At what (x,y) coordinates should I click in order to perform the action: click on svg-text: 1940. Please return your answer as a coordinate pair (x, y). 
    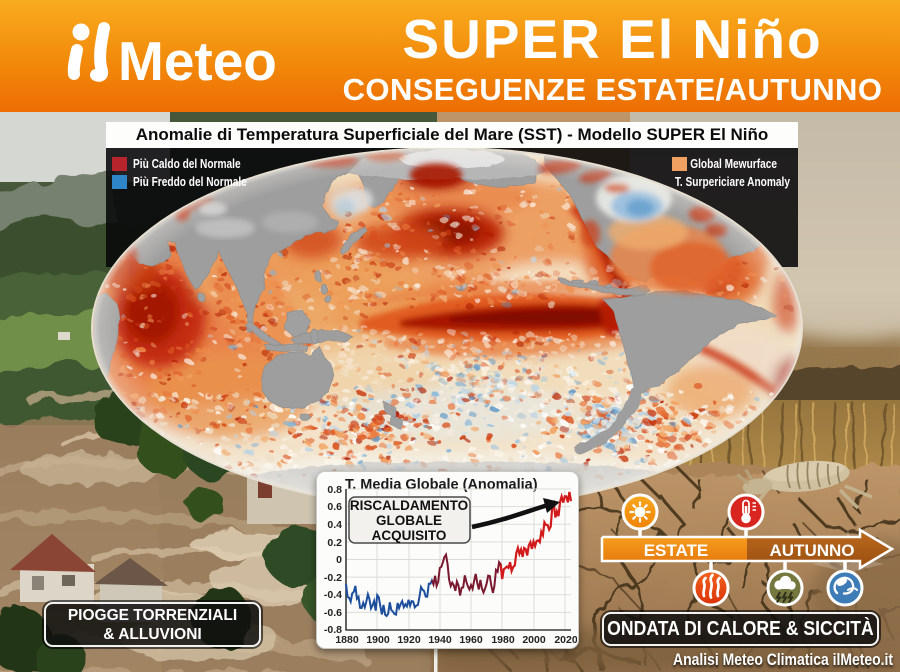
    Looking at the image, I should click on (440, 640).